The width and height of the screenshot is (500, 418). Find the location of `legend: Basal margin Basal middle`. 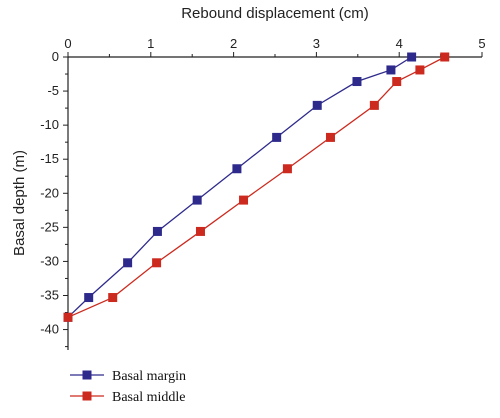

legend: Basal margin Basal middle is located at coordinates (128, 387).